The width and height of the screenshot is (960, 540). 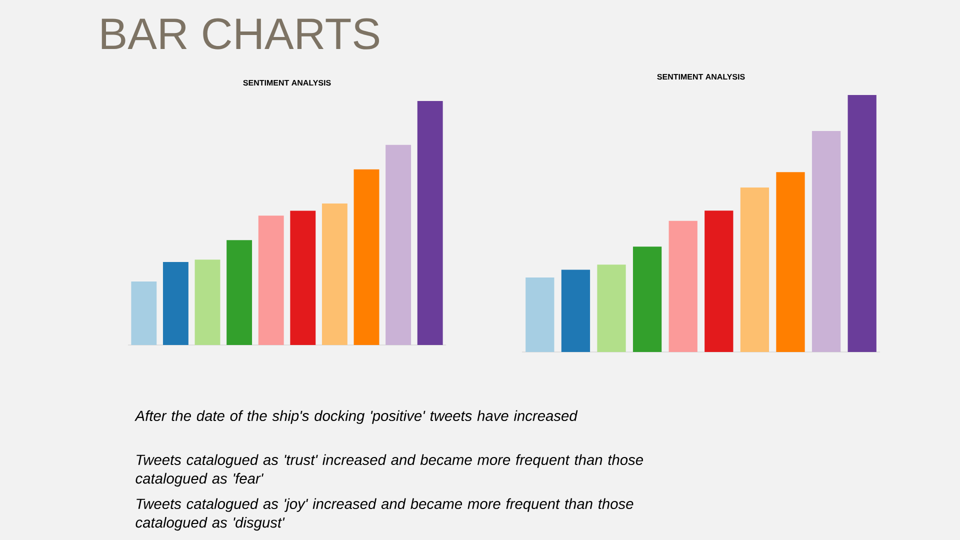 I want to click on text: Tweets catalogued as 'trust' increased and became more frequent than those catalogued as 'fear', so click(x=389, y=470).